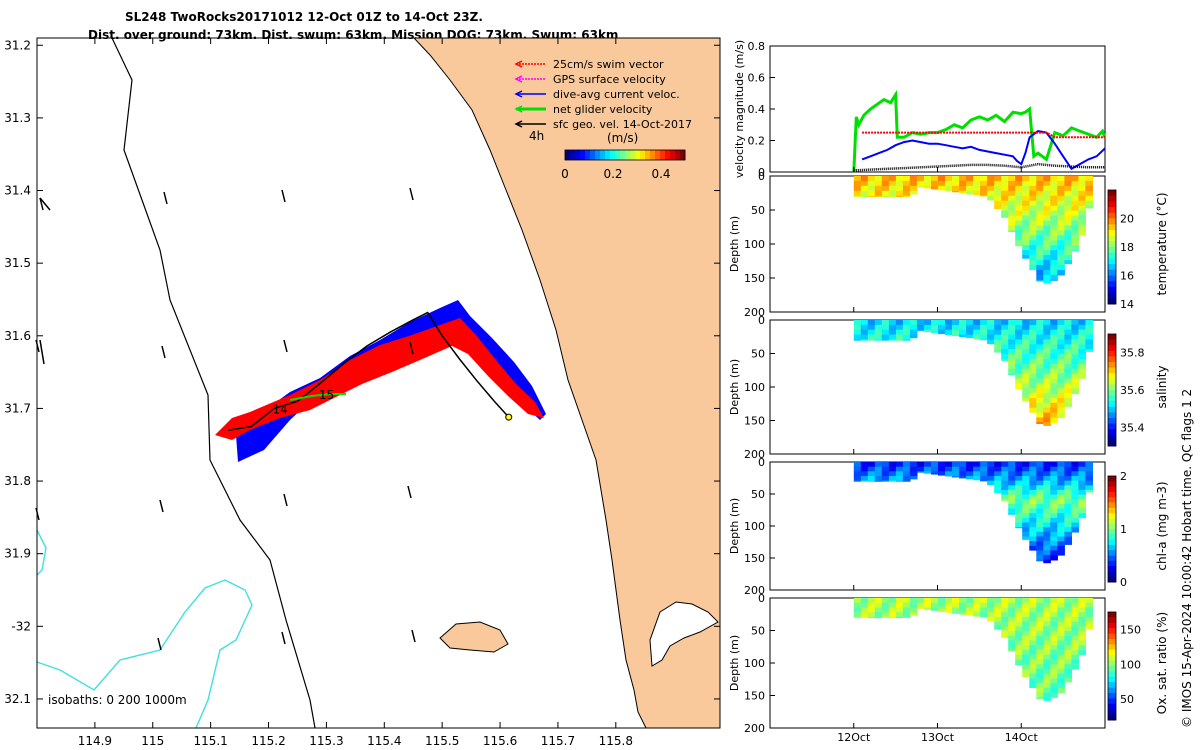  Describe the element at coordinates (17, 336) in the screenshot. I see `map-y-tick-label: 31.6` at that location.